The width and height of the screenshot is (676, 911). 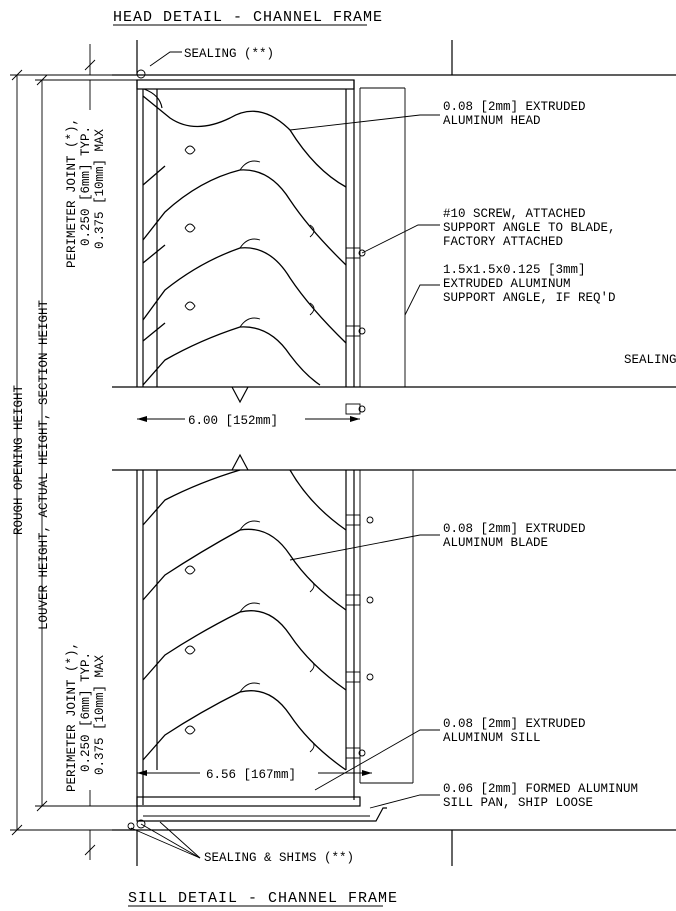 What do you see at coordinates (518, 803) in the screenshot?
I see `pan-label-line2: SILL PAN, SHIP LOOSE` at bounding box center [518, 803].